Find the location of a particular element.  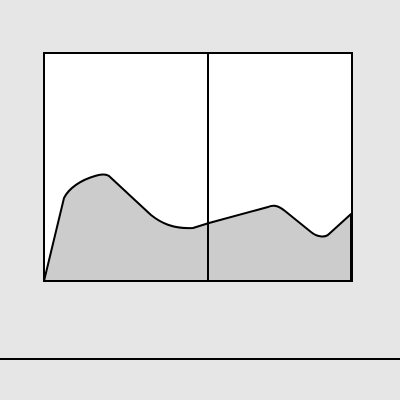

divider-line is located at coordinates (200, 359).